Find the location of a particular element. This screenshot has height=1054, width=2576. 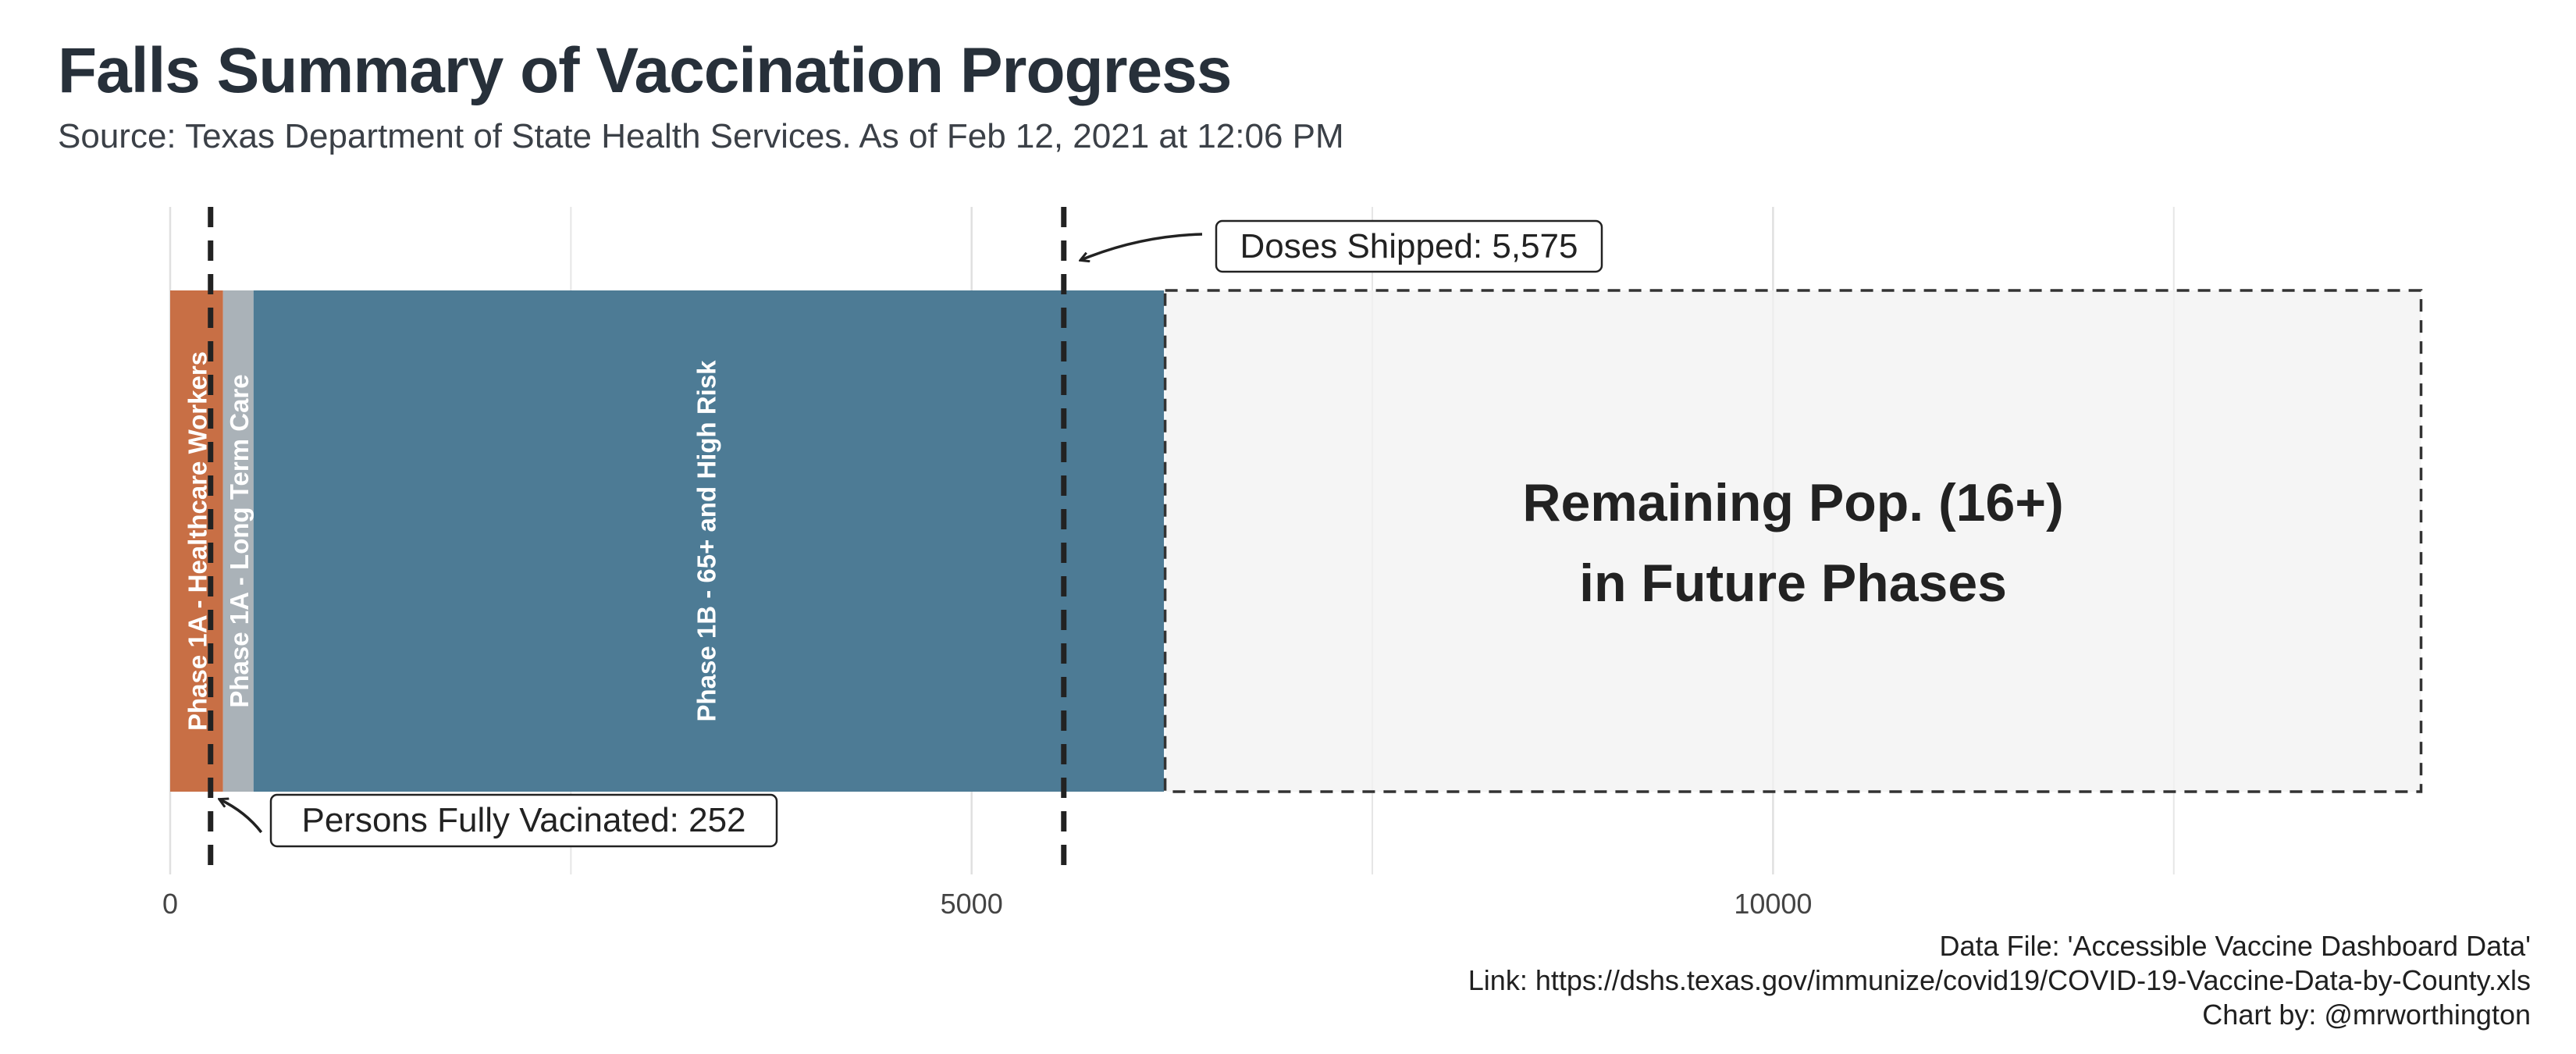

label-phase-1a-healthcare: Phase 1A - Healthcare Workers is located at coordinates (197, 541).